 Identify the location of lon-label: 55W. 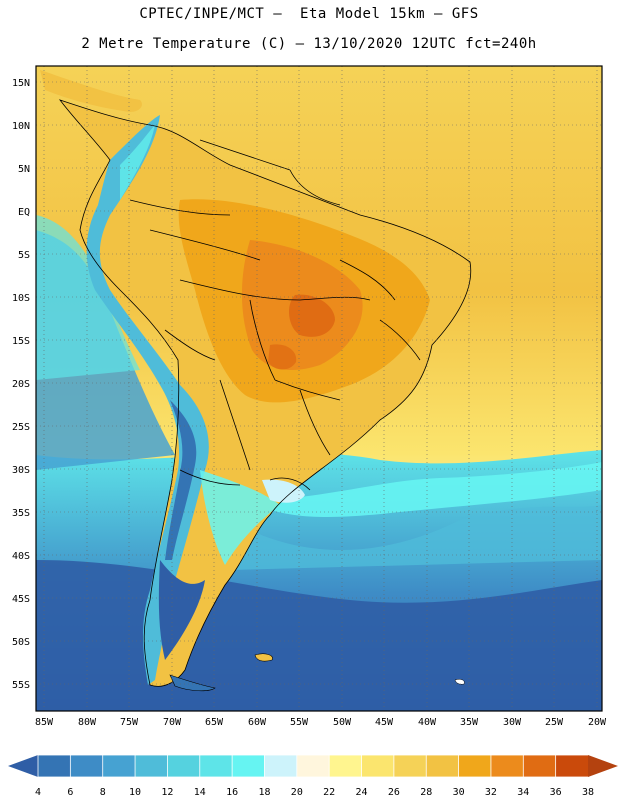
(299, 722).